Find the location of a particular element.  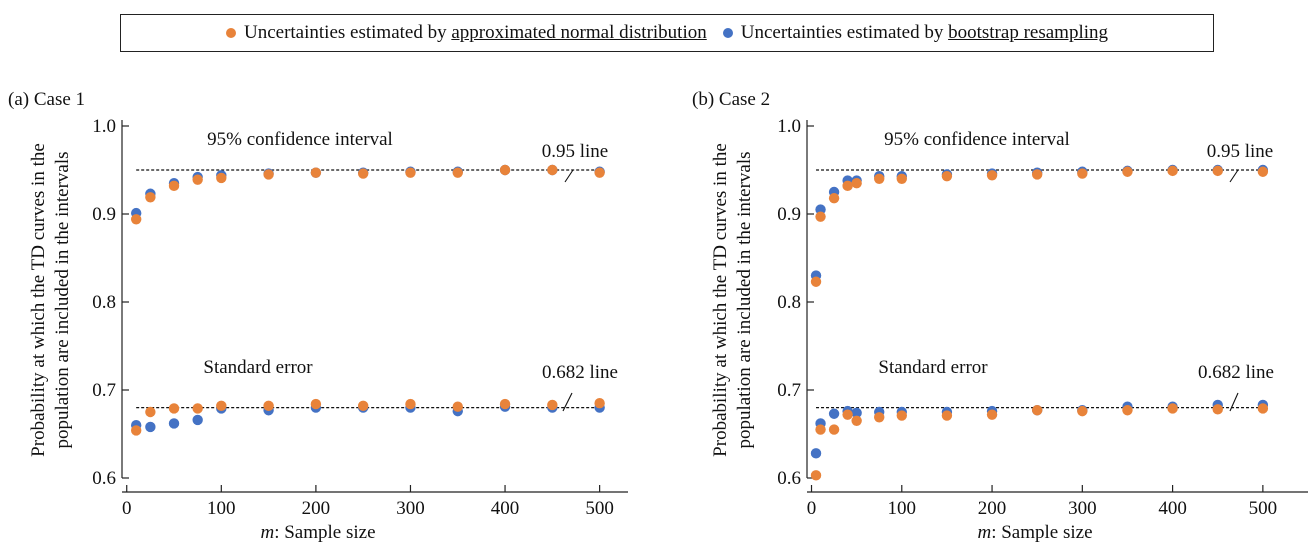

legend-method: approximated normal distribution is located at coordinates (579, 32).